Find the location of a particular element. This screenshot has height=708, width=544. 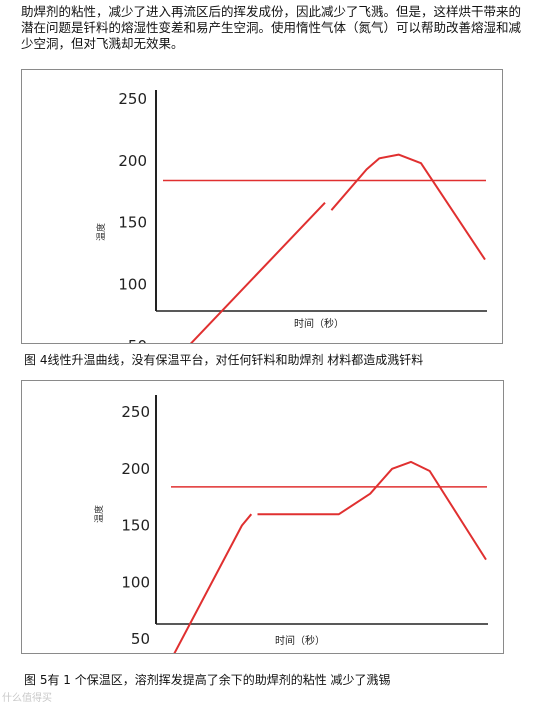

figure-5-caption: 图 5有 1 个保温区，溶剂挥发提高了余下的助焊剂的粘性 减少了溅锡 is located at coordinates (207, 680).